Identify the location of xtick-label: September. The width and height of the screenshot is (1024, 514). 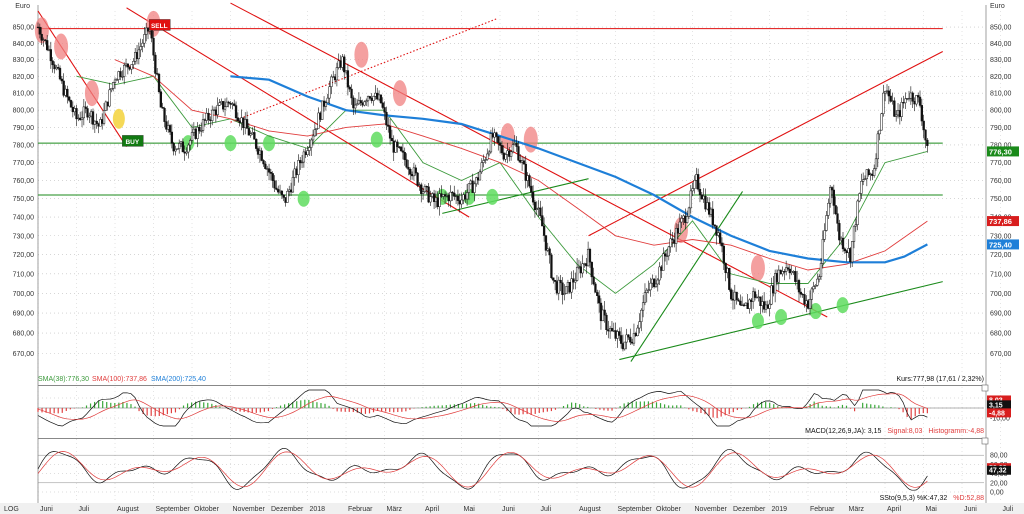
(173, 509).